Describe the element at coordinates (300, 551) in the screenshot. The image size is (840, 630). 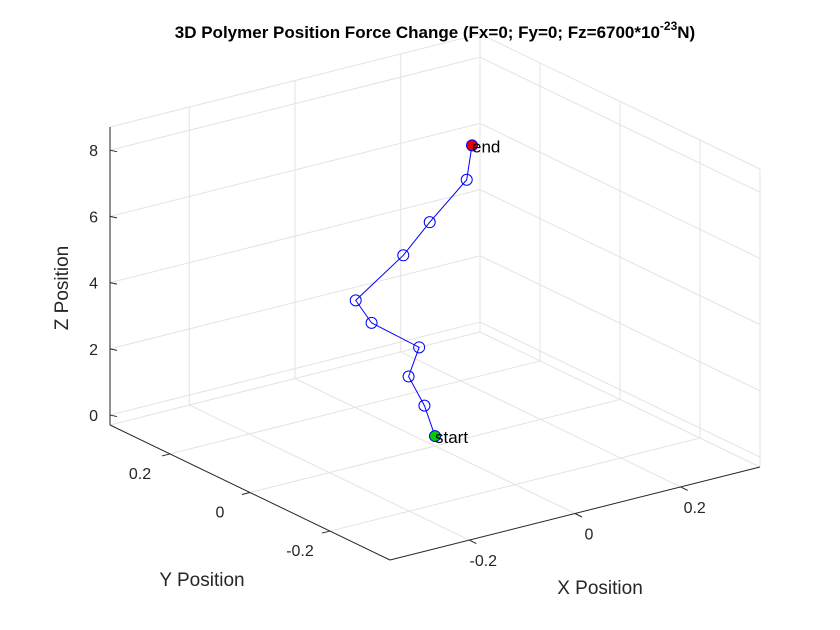
I see `y-tick-label: -0.2` at that location.